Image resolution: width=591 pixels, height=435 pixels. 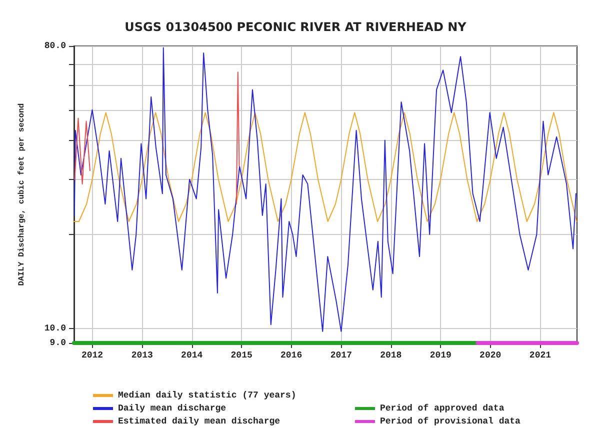 I want to click on x-tick-label: 2016, so click(x=291, y=355).